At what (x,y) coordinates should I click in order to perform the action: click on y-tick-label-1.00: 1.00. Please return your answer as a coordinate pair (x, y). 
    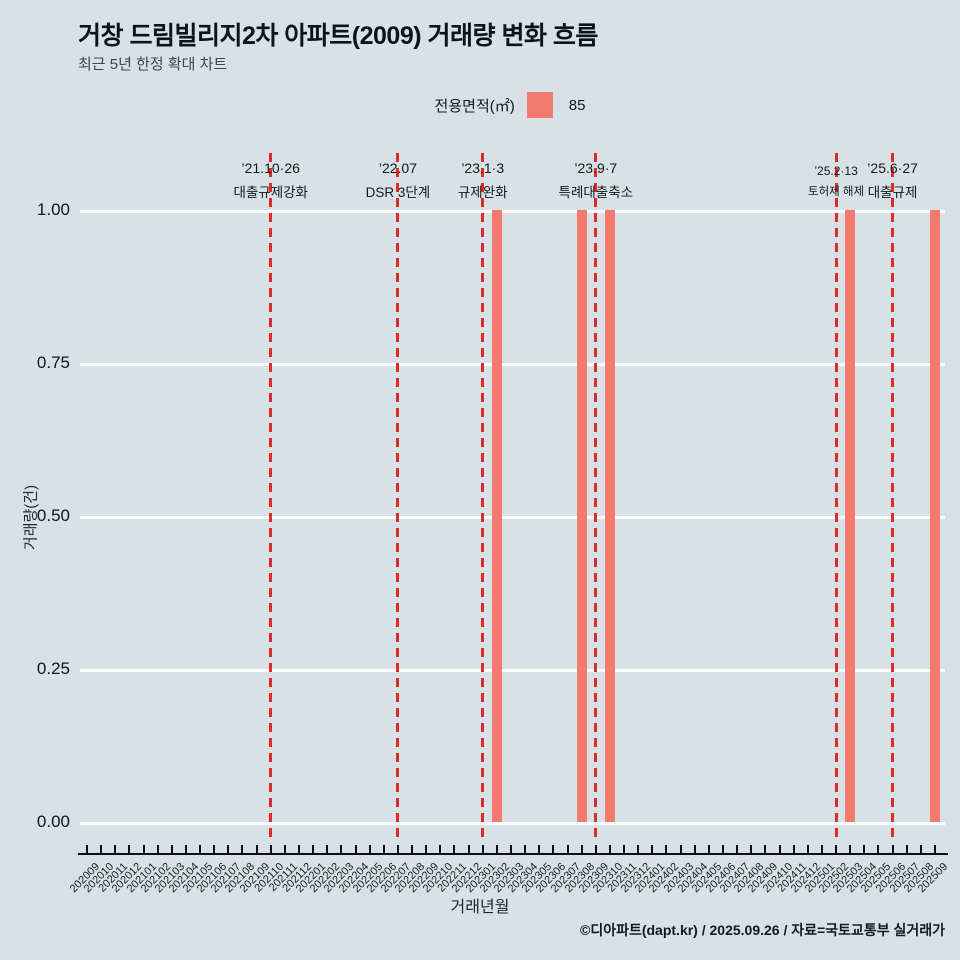
    Looking at the image, I should click on (53, 209).